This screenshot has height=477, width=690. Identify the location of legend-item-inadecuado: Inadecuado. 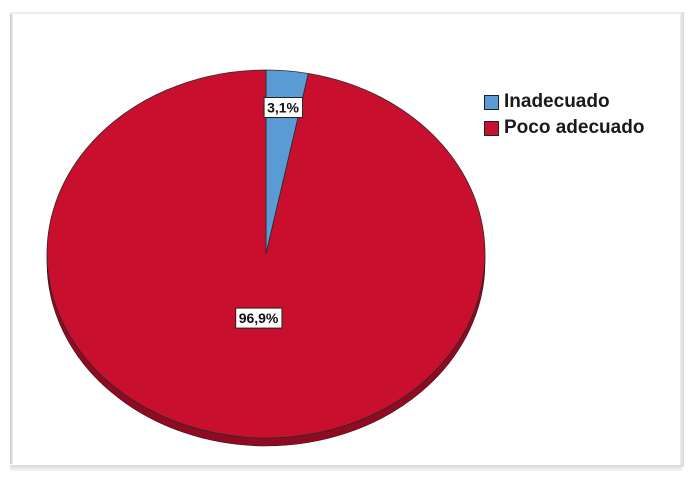
(564, 102).